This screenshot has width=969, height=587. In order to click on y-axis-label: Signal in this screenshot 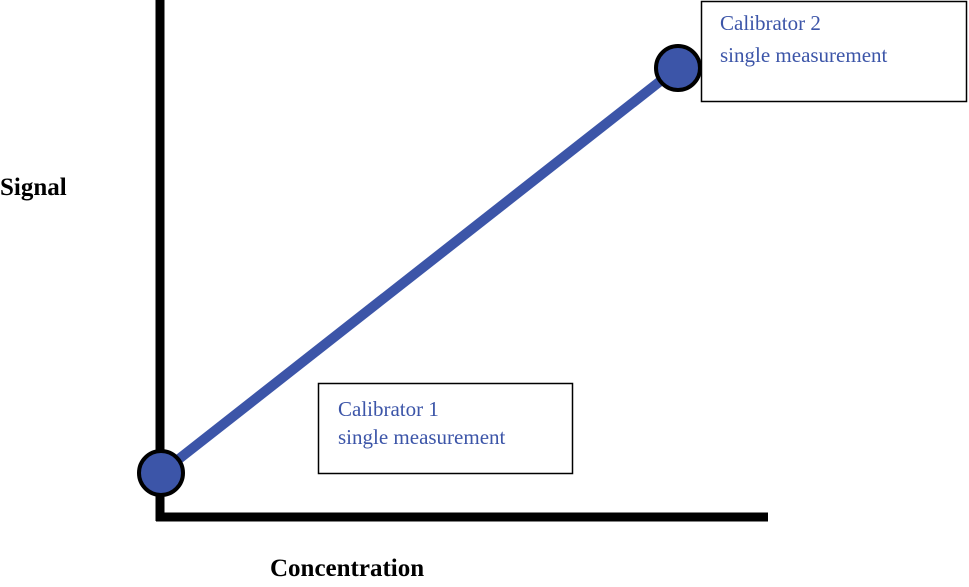, I will do `click(33, 187)`.